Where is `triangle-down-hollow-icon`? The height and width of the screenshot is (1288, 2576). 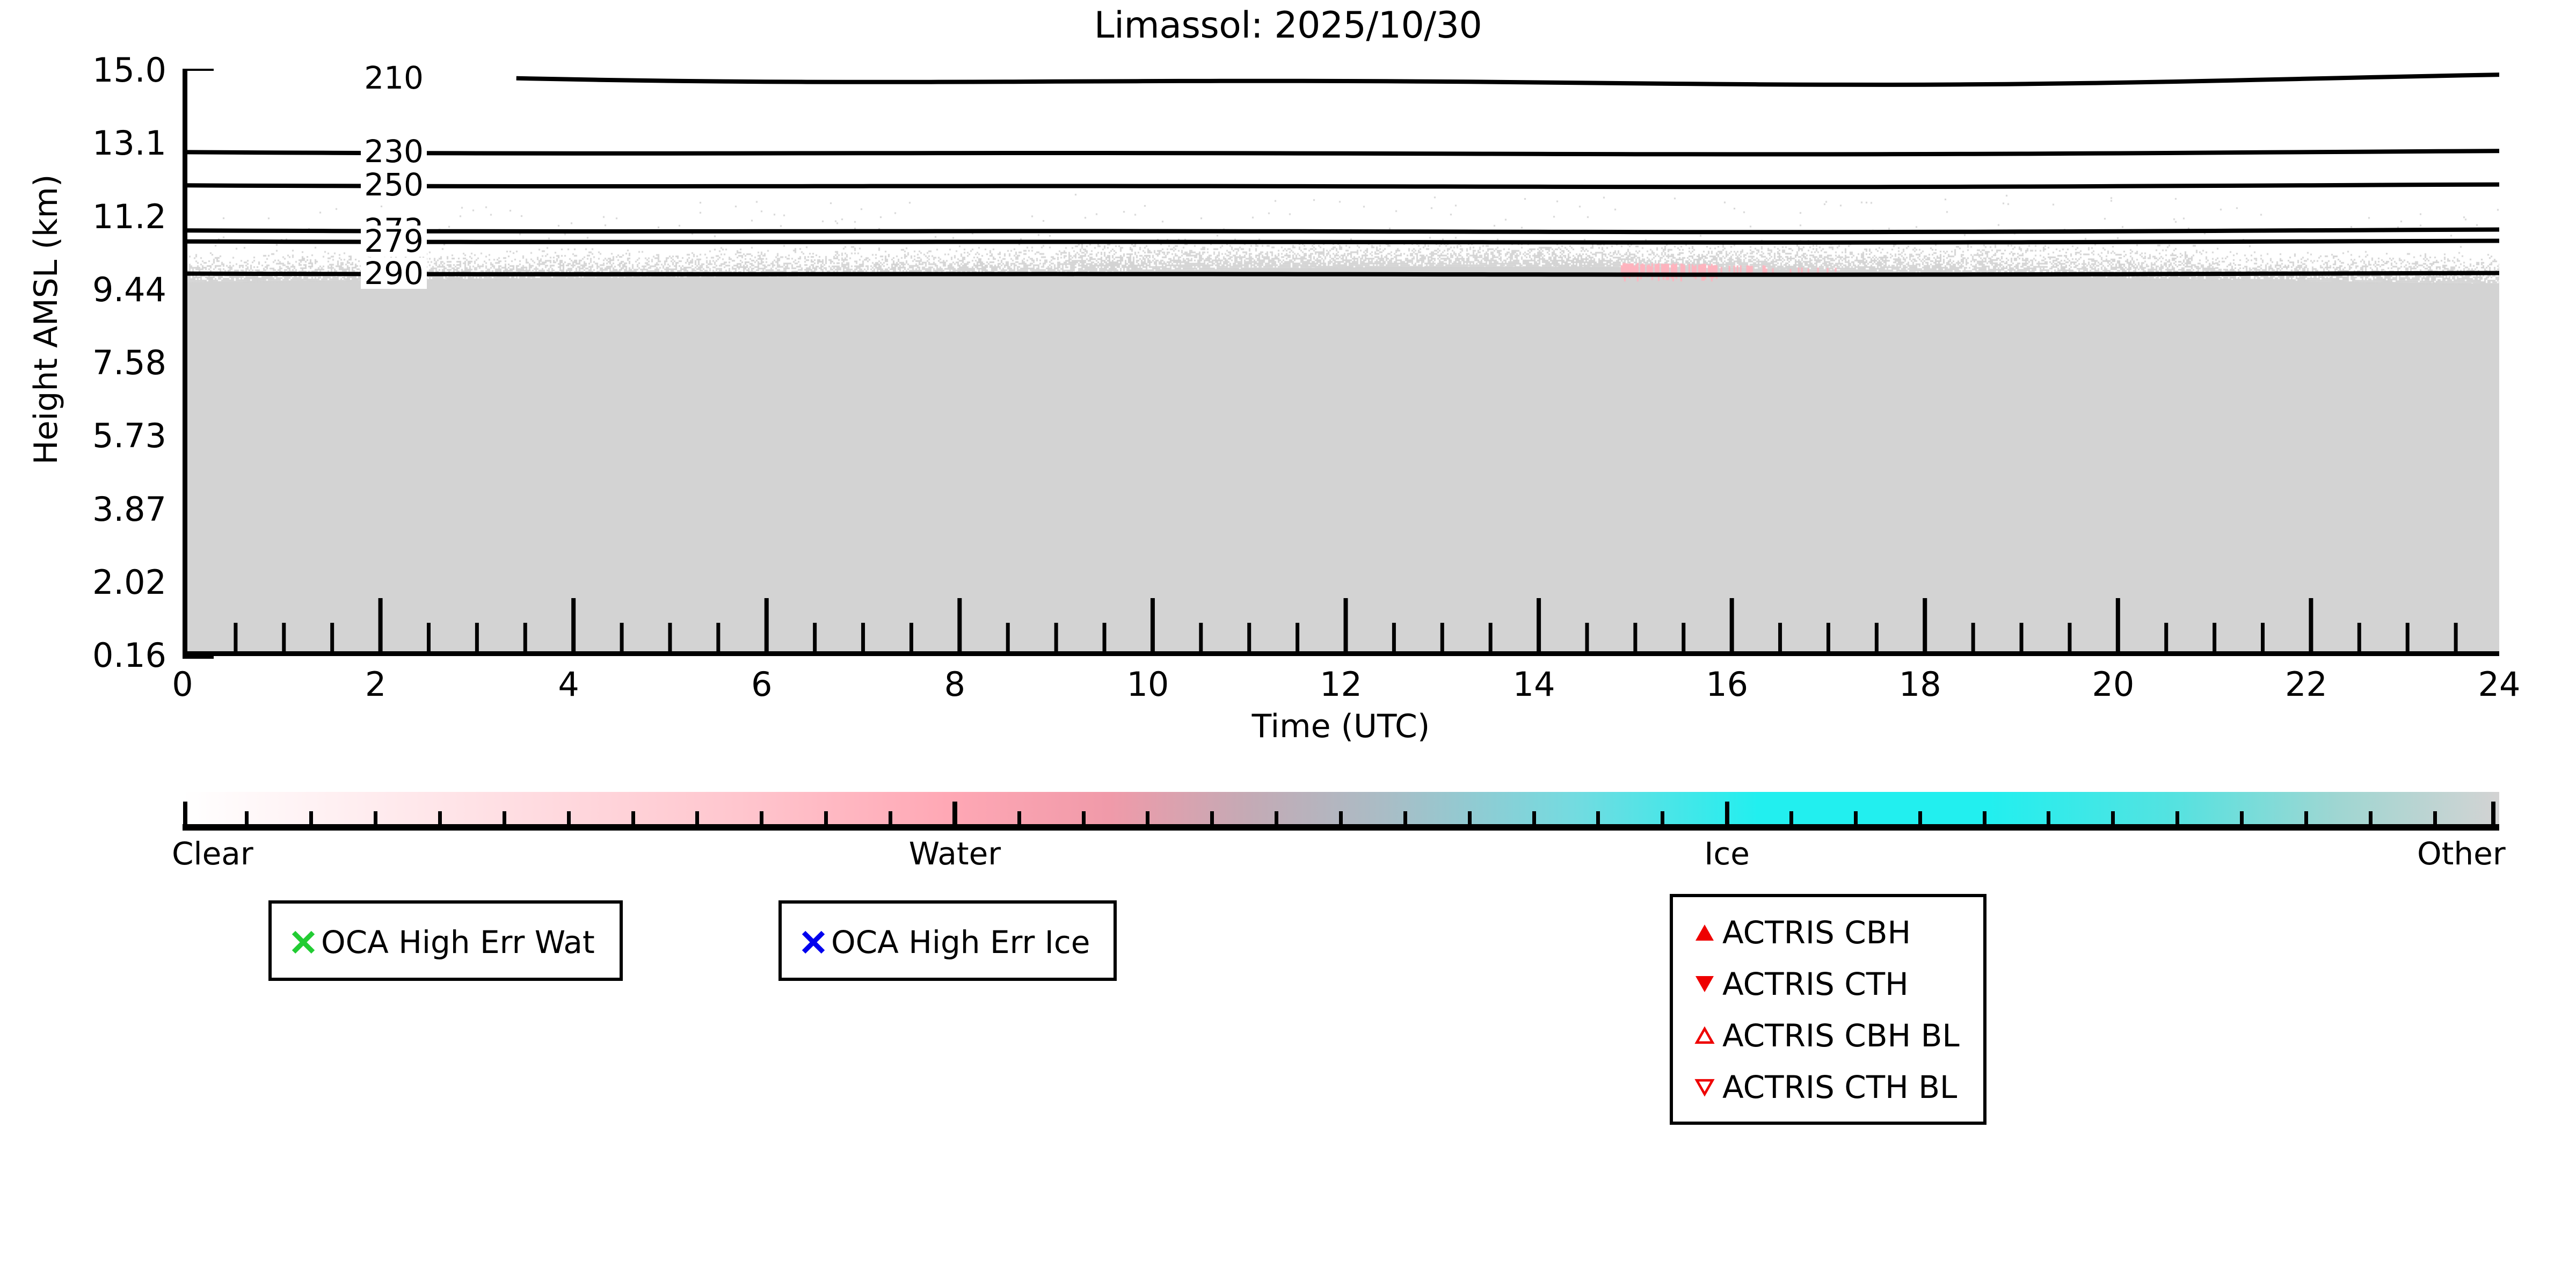 triangle-down-hollow-icon is located at coordinates (1704, 1087).